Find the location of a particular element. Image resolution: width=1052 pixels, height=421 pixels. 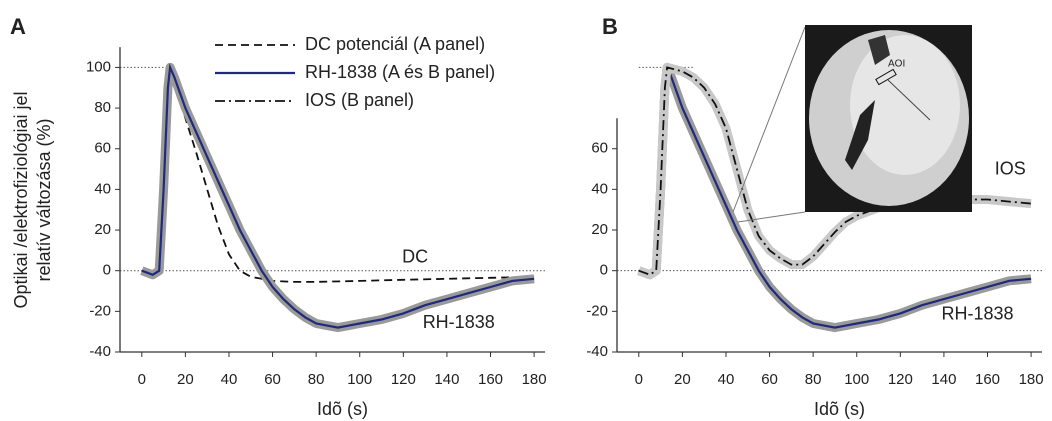

legend-label: RH-1838 (A és B panel) is located at coordinates (400, 72).